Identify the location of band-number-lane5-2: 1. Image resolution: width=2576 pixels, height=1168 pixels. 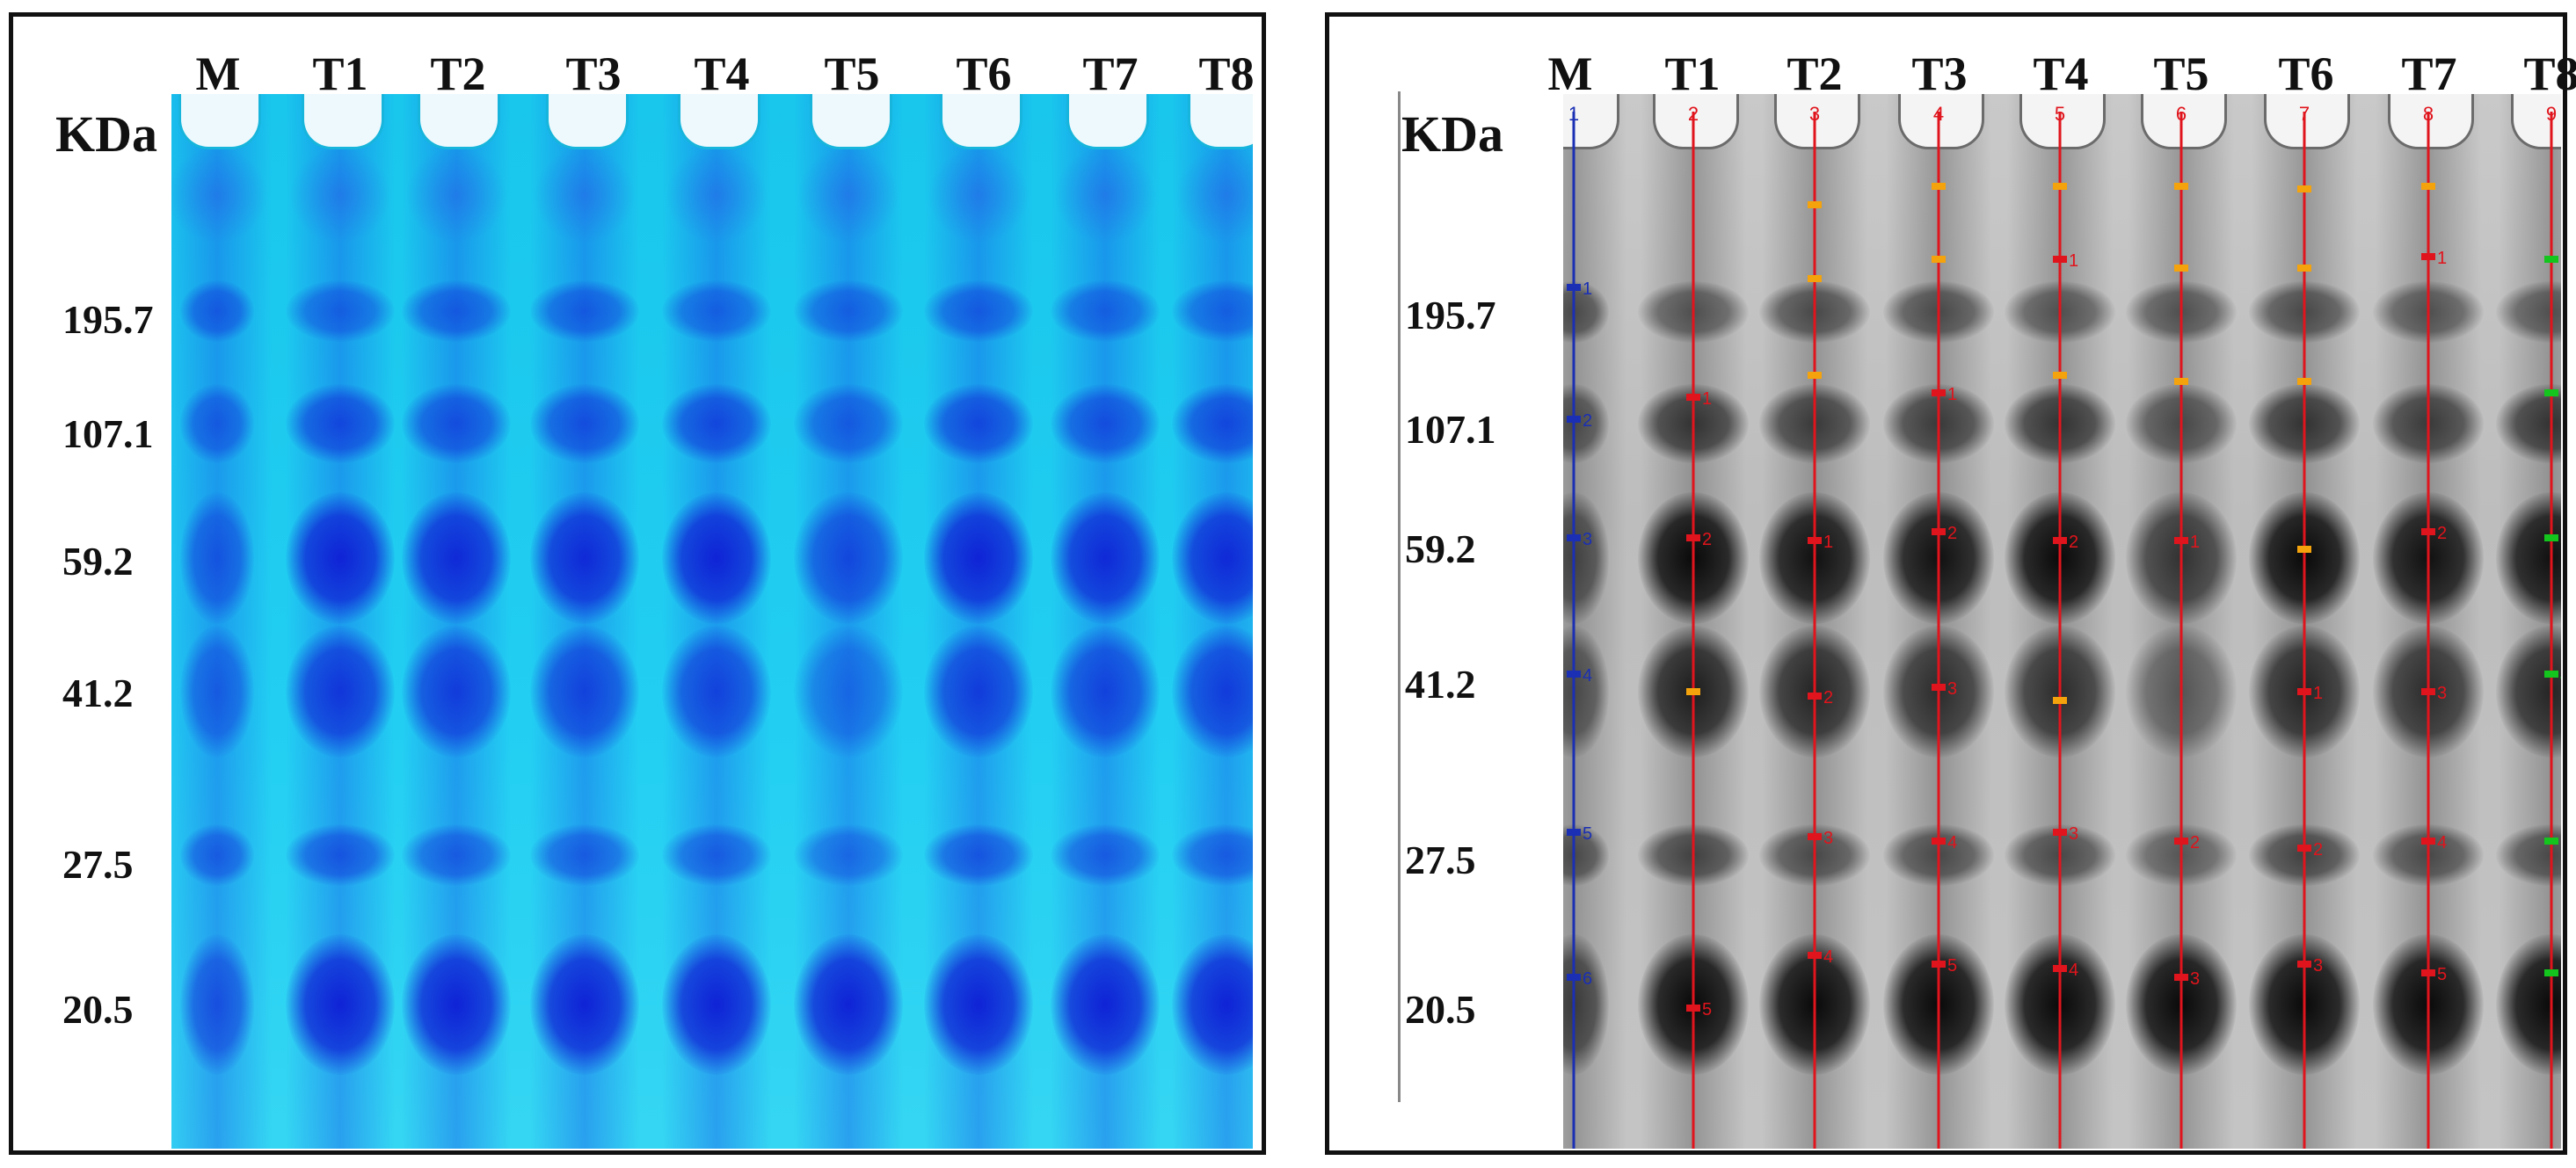
(2073, 261).